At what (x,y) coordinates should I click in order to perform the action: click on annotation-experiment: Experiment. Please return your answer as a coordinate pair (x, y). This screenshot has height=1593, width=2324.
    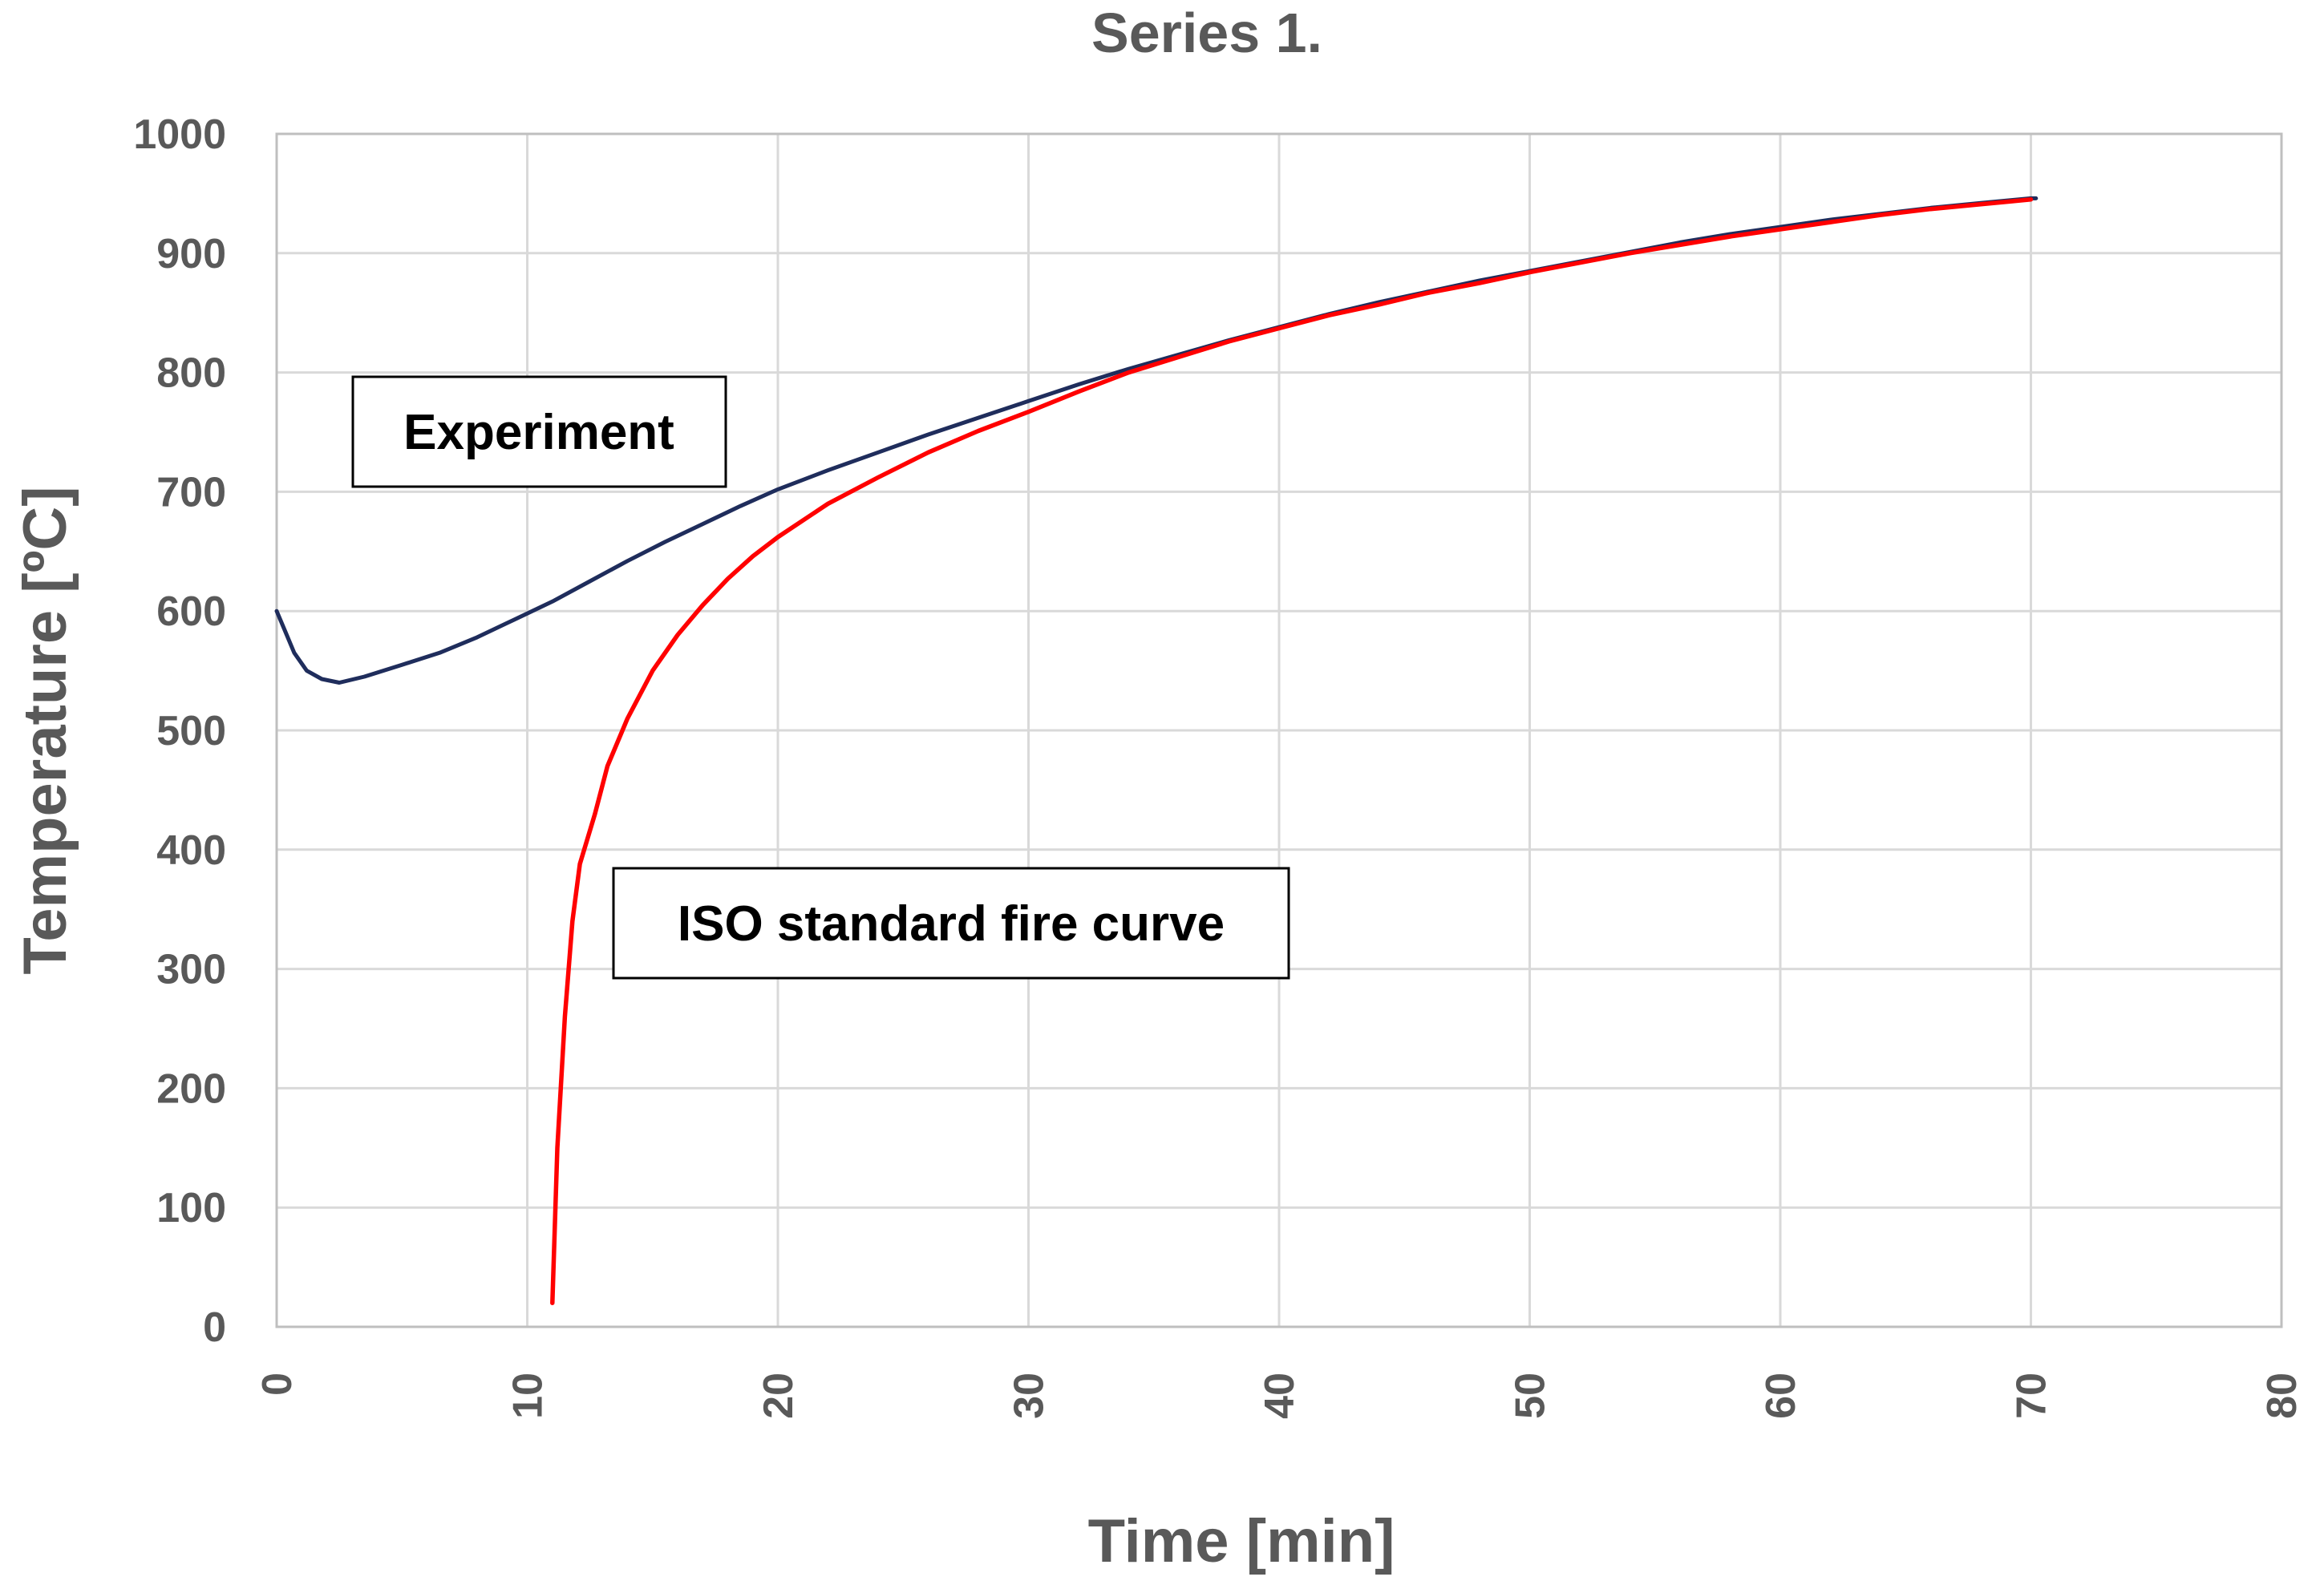
    Looking at the image, I should click on (539, 431).